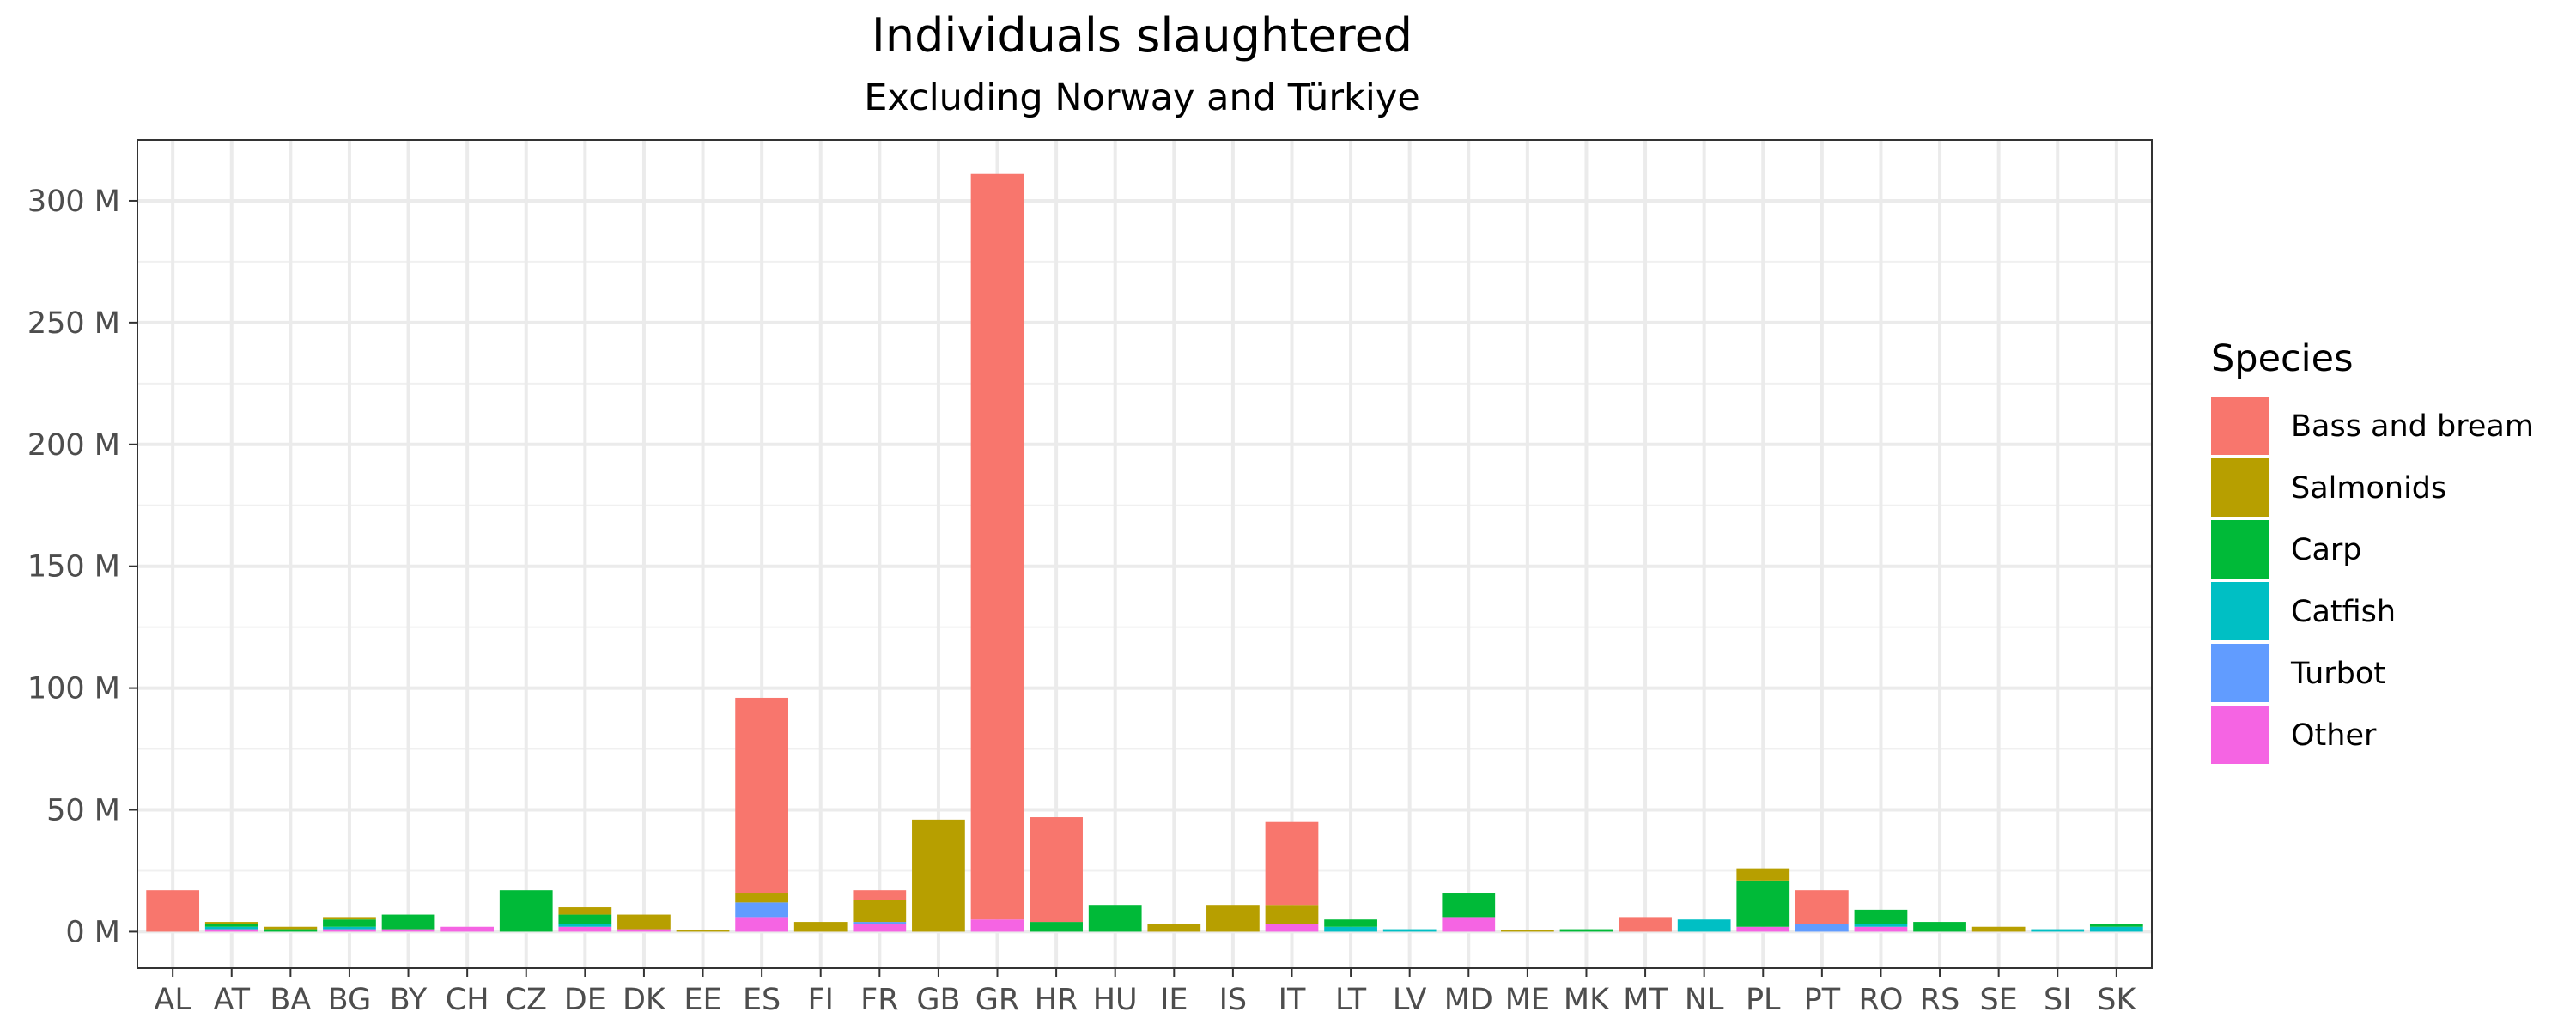 The width and height of the screenshot is (2576, 1030). Describe the element at coordinates (2326, 550) in the screenshot. I see `legend-label: Carp` at that location.